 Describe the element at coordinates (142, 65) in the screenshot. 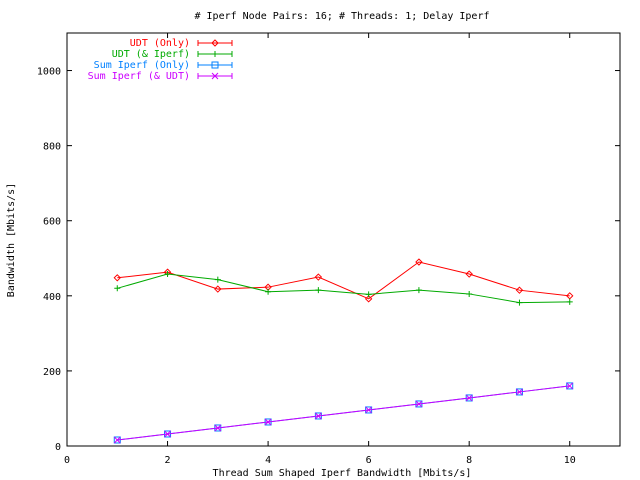

I see `legend-label: Sum Iperf (Only)` at that location.